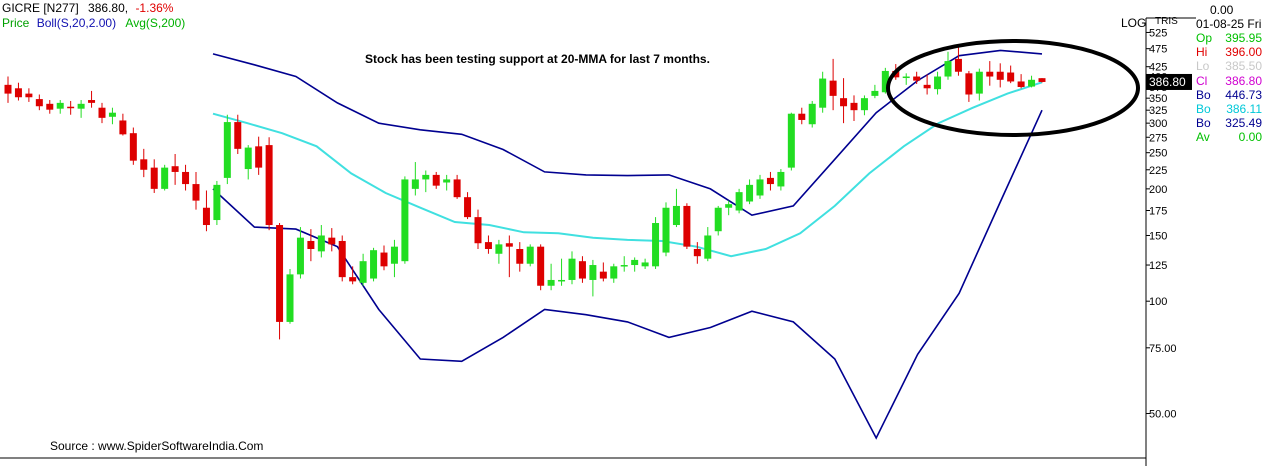 Image resolution: width=1266 pixels, height=466 pixels. I want to click on y-tick-label: 125, so click(1158, 266).